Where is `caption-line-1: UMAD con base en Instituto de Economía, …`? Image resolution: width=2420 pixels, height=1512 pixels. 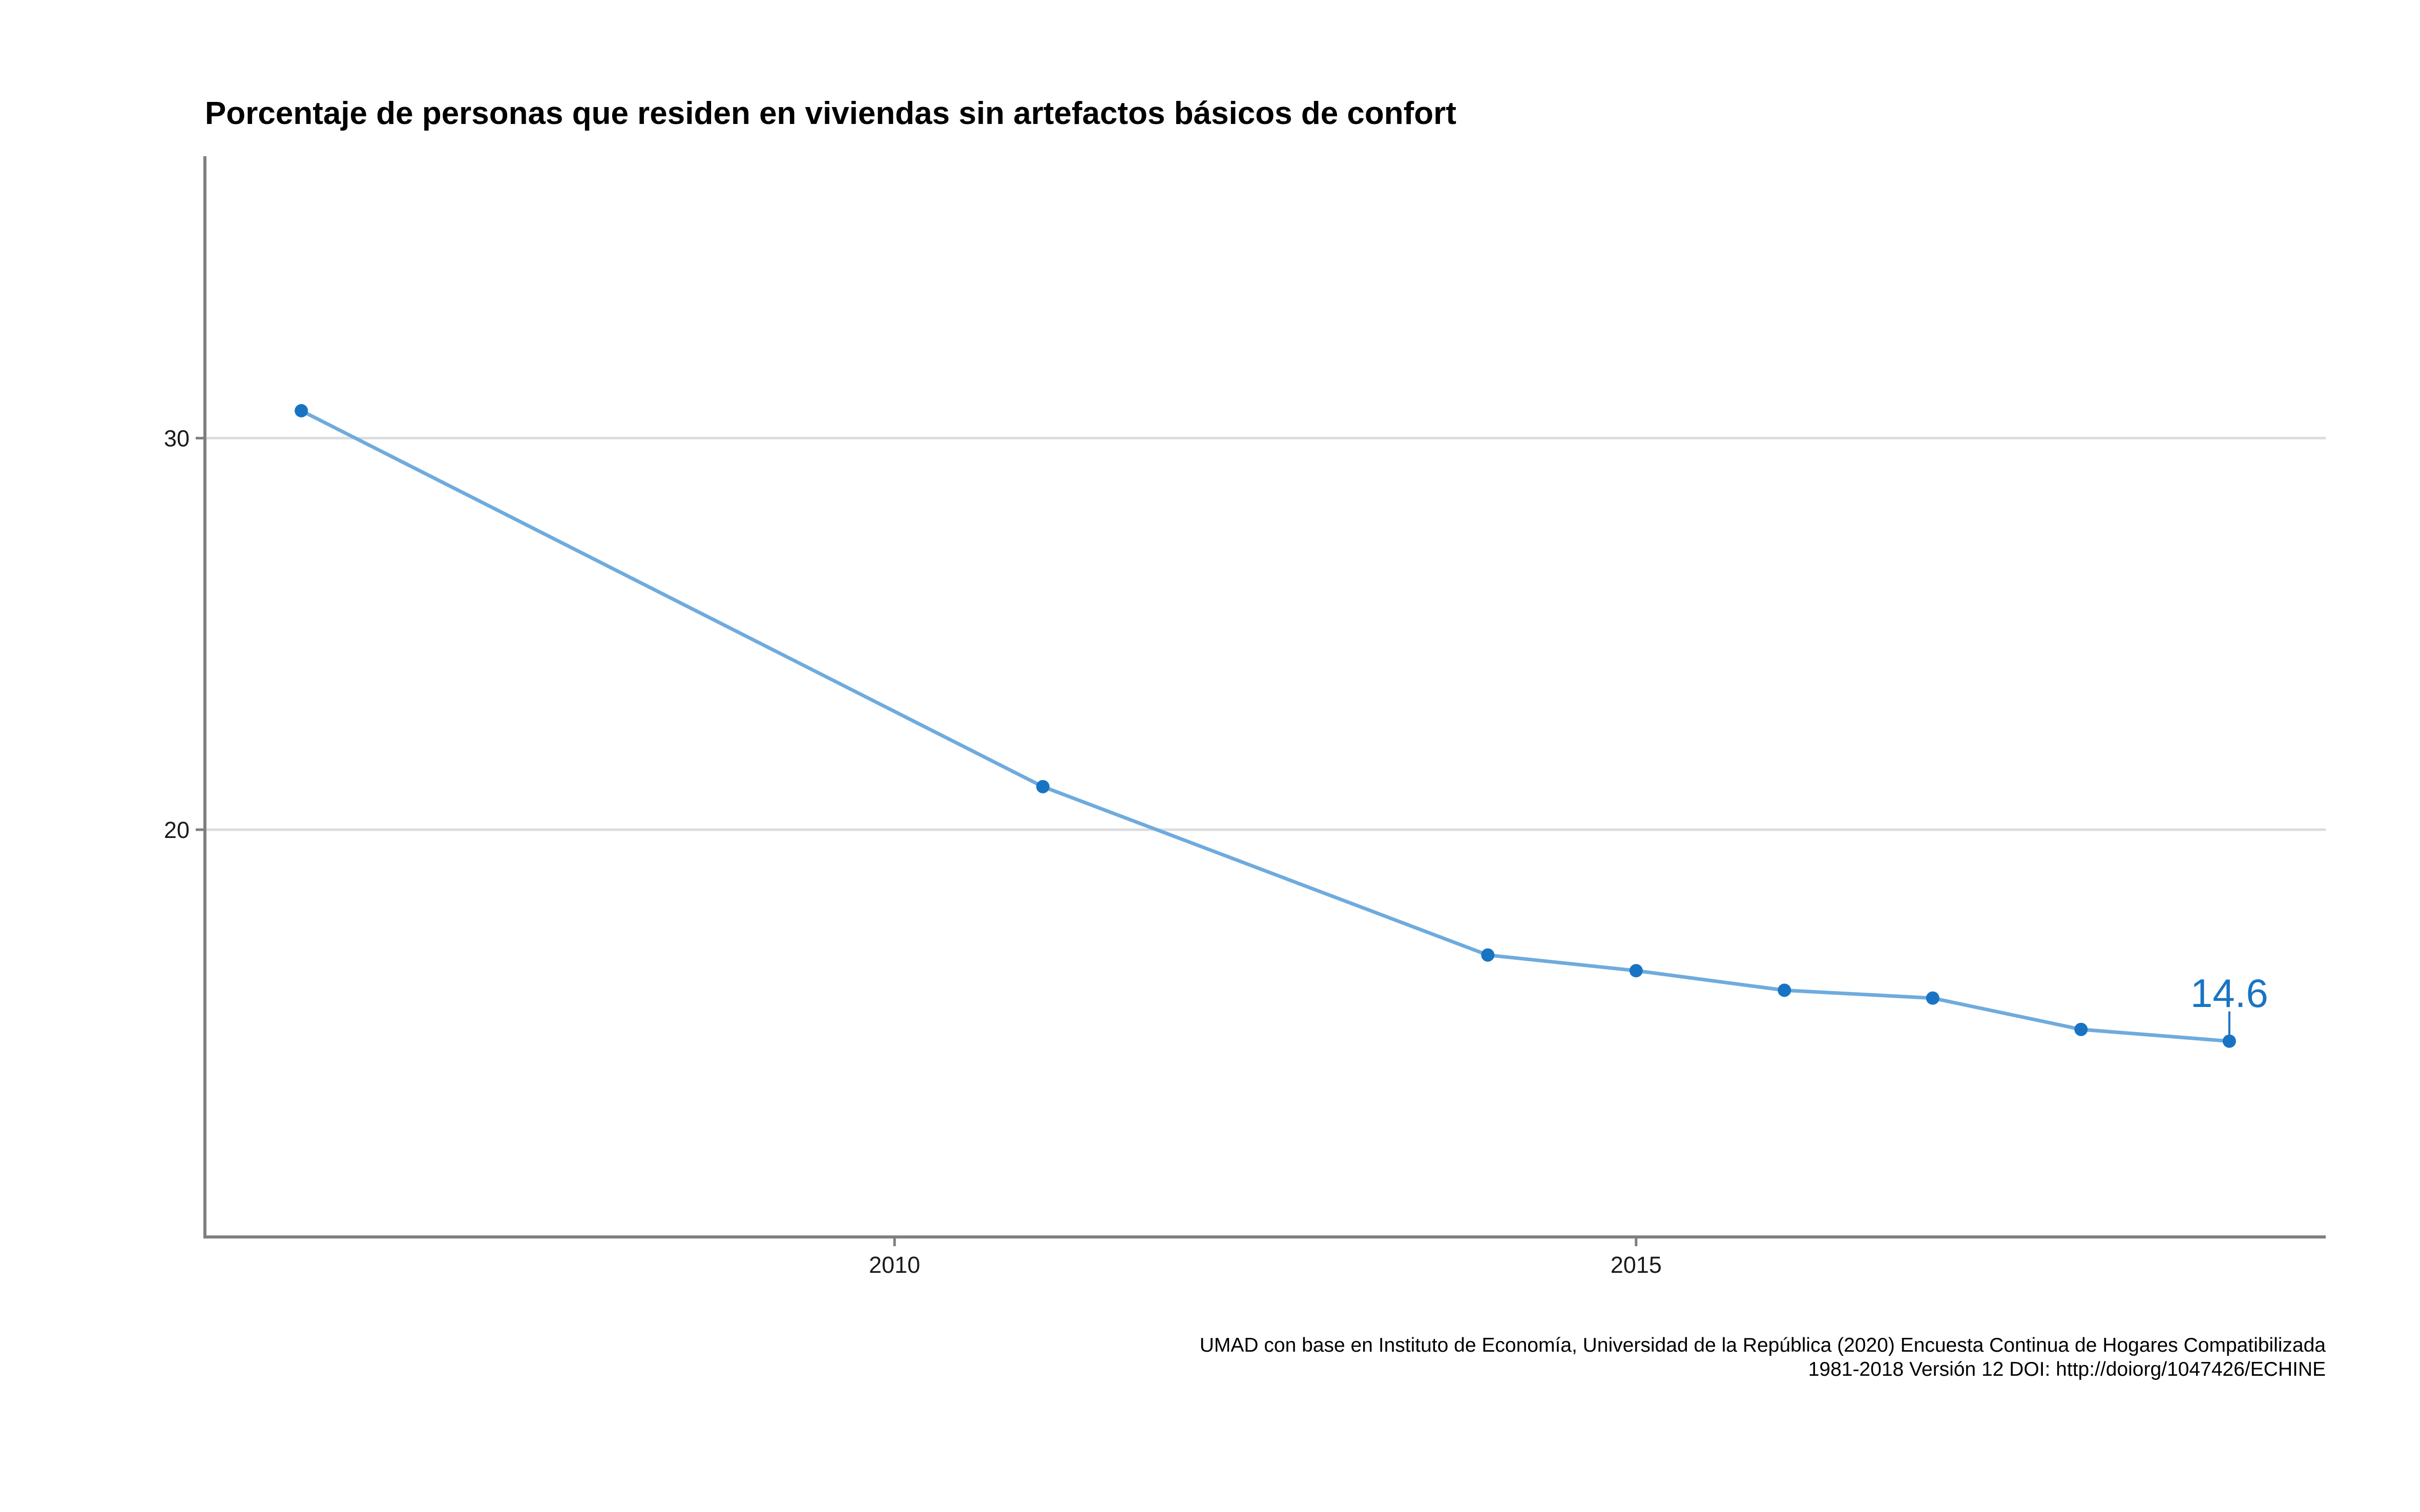 caption-line-1: UMAD con base en Instituto de Economía, … is located at coordinates (1763, 1345).